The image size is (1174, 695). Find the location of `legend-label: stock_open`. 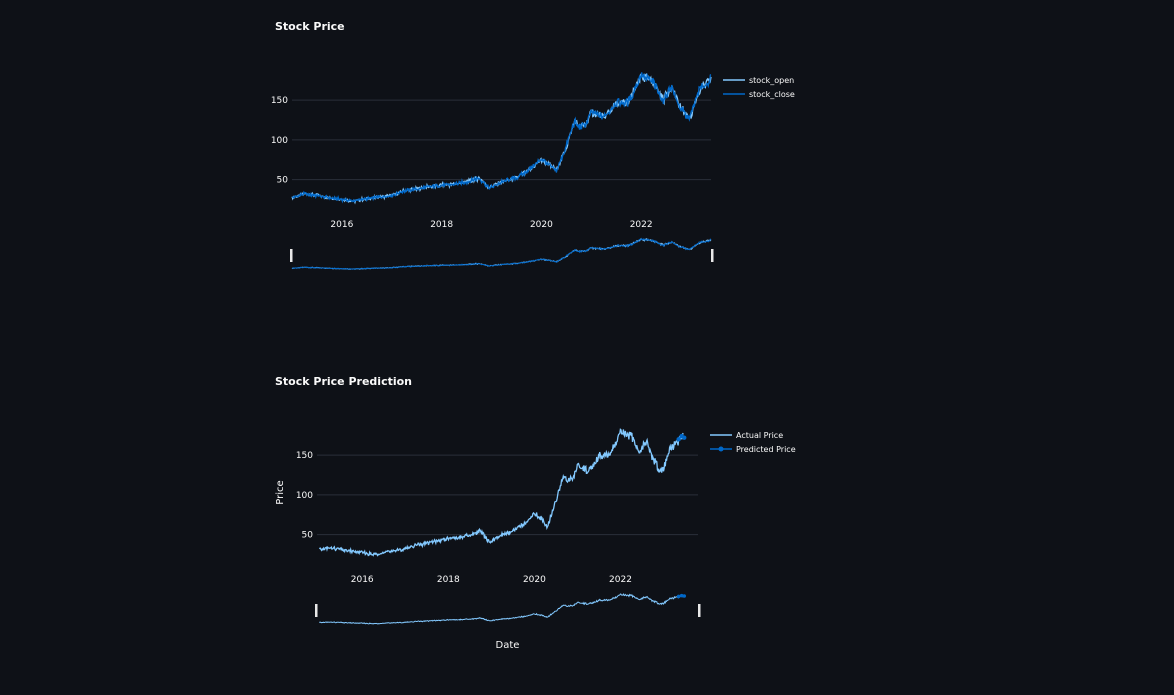

legend-label: stock_open is located at coordinates (771, 80).